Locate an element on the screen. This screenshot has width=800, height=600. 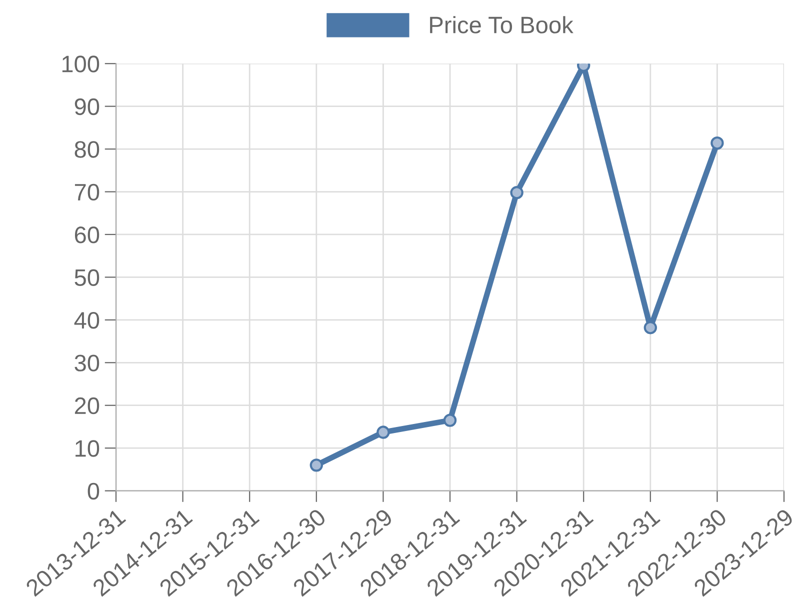
y-tick-label: 0 is located at coordinates (94, 491).